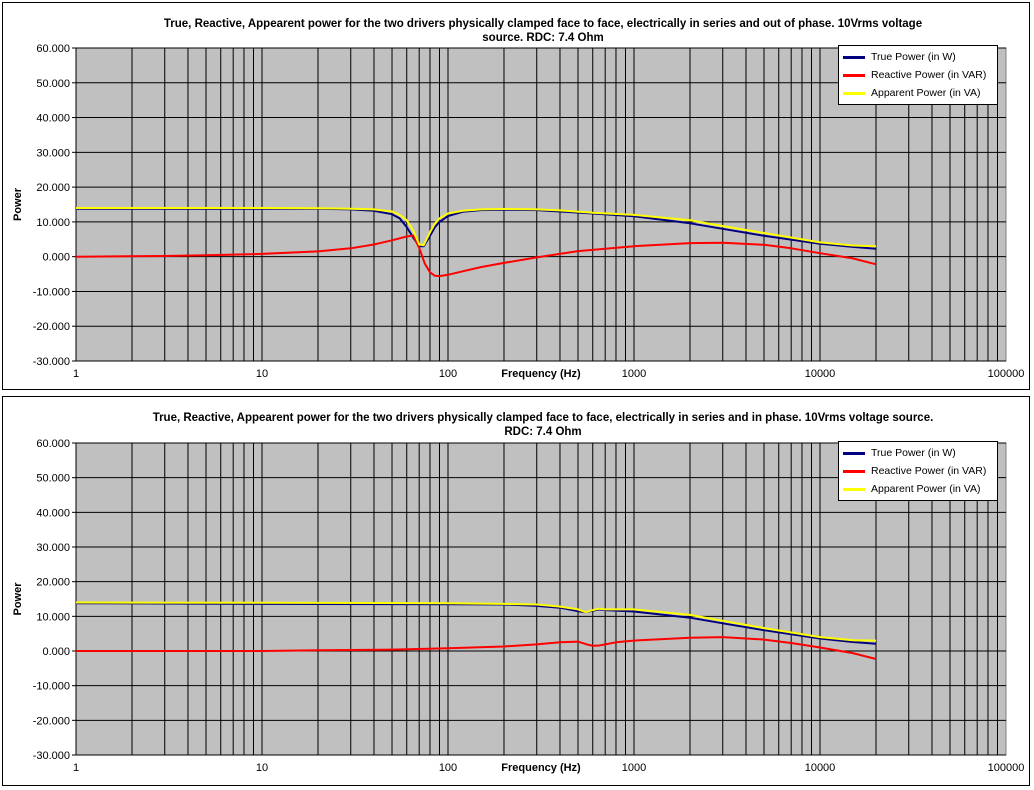  What do you see at coordinates (543, 432) in the screenshot?
I see `chart-title-line-2: RDC: 7.4 Ohm` at bounding box center [543, 432].